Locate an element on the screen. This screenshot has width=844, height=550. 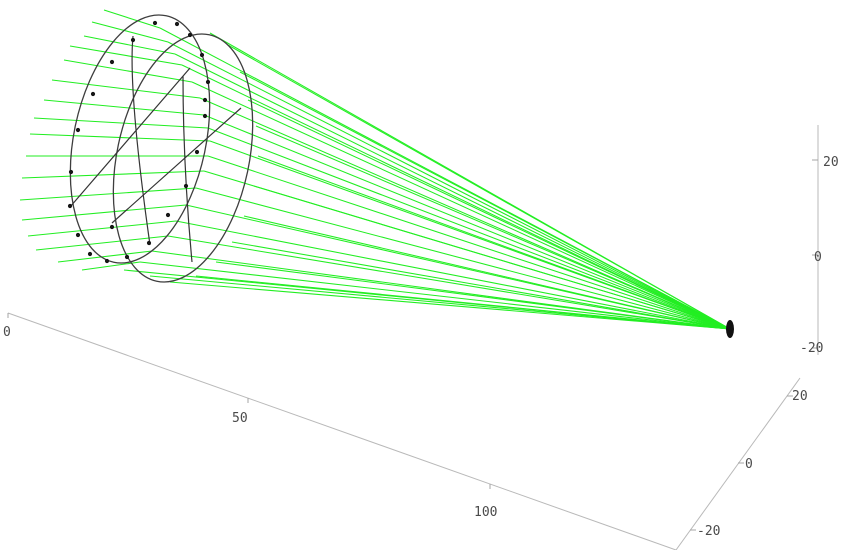
z-tick-label: 20 is located at coordinates (831, 162).